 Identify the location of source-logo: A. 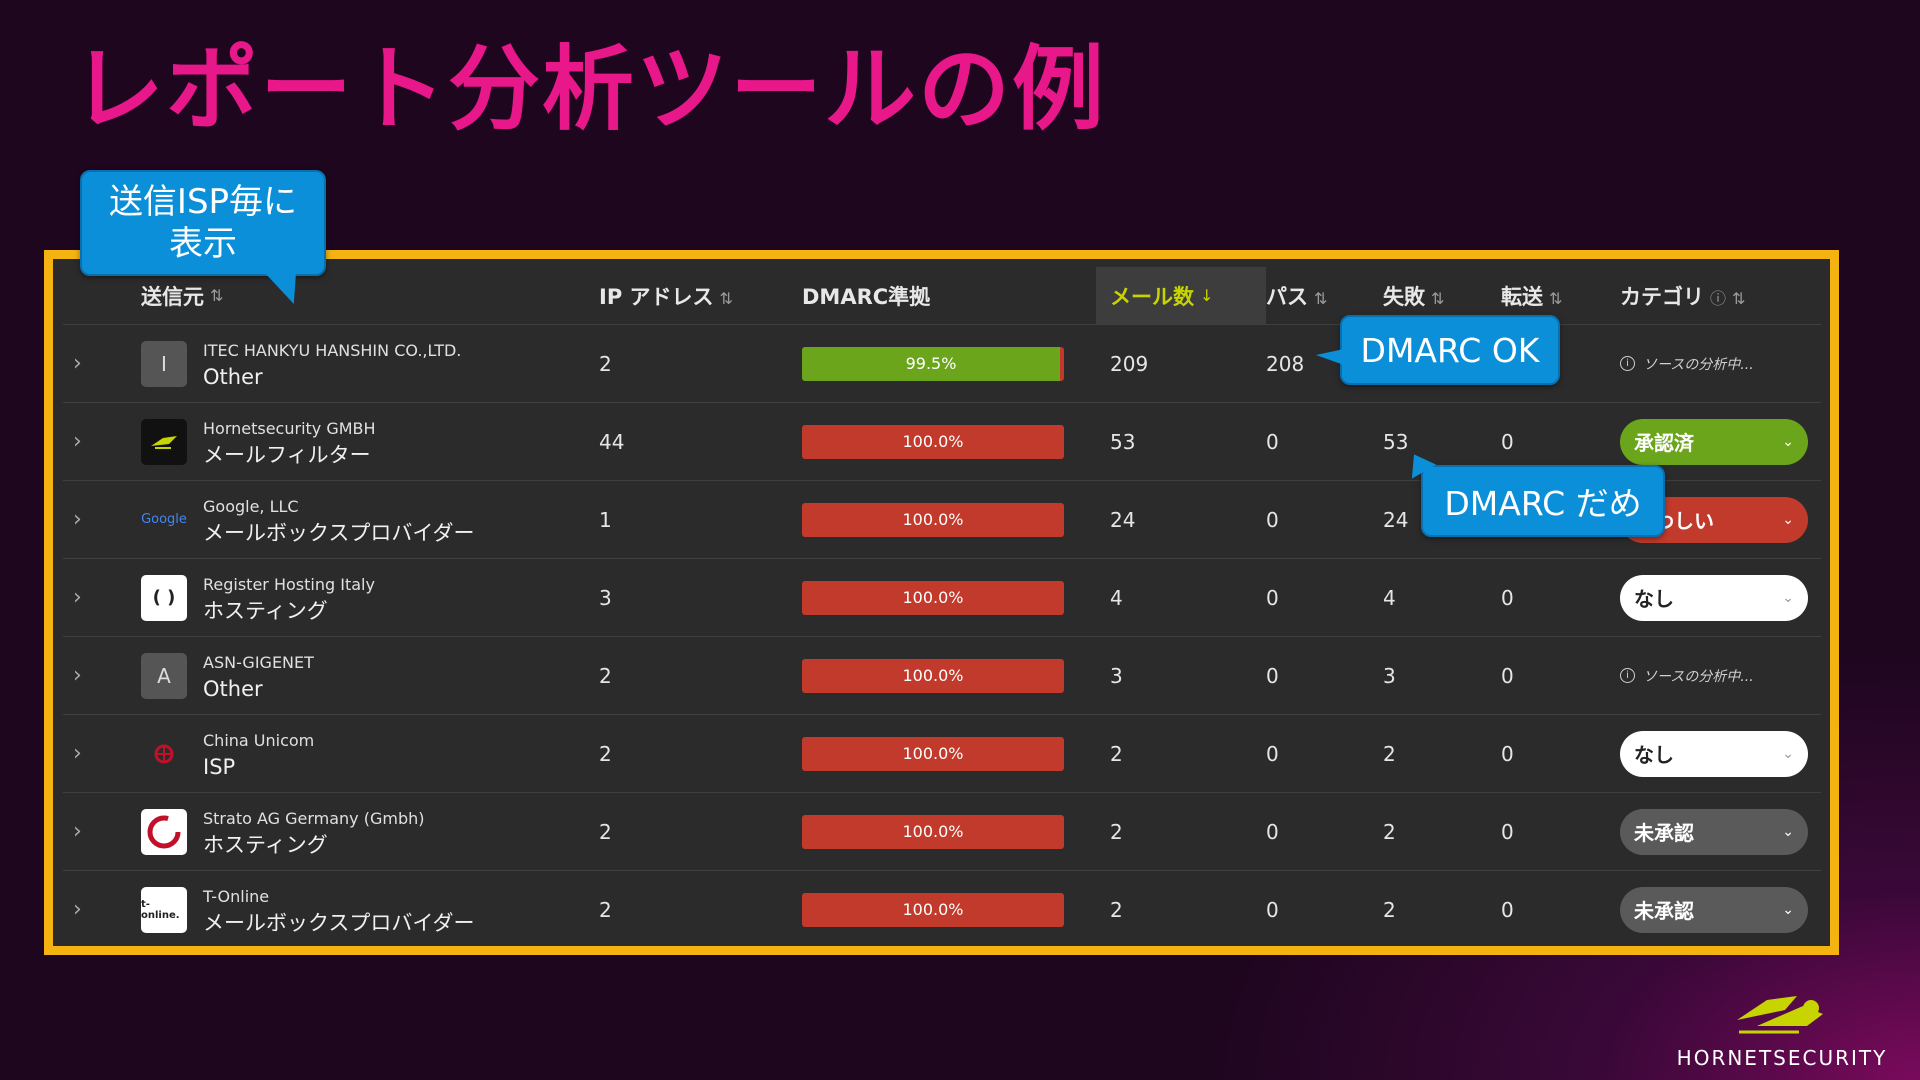
(164, 675).